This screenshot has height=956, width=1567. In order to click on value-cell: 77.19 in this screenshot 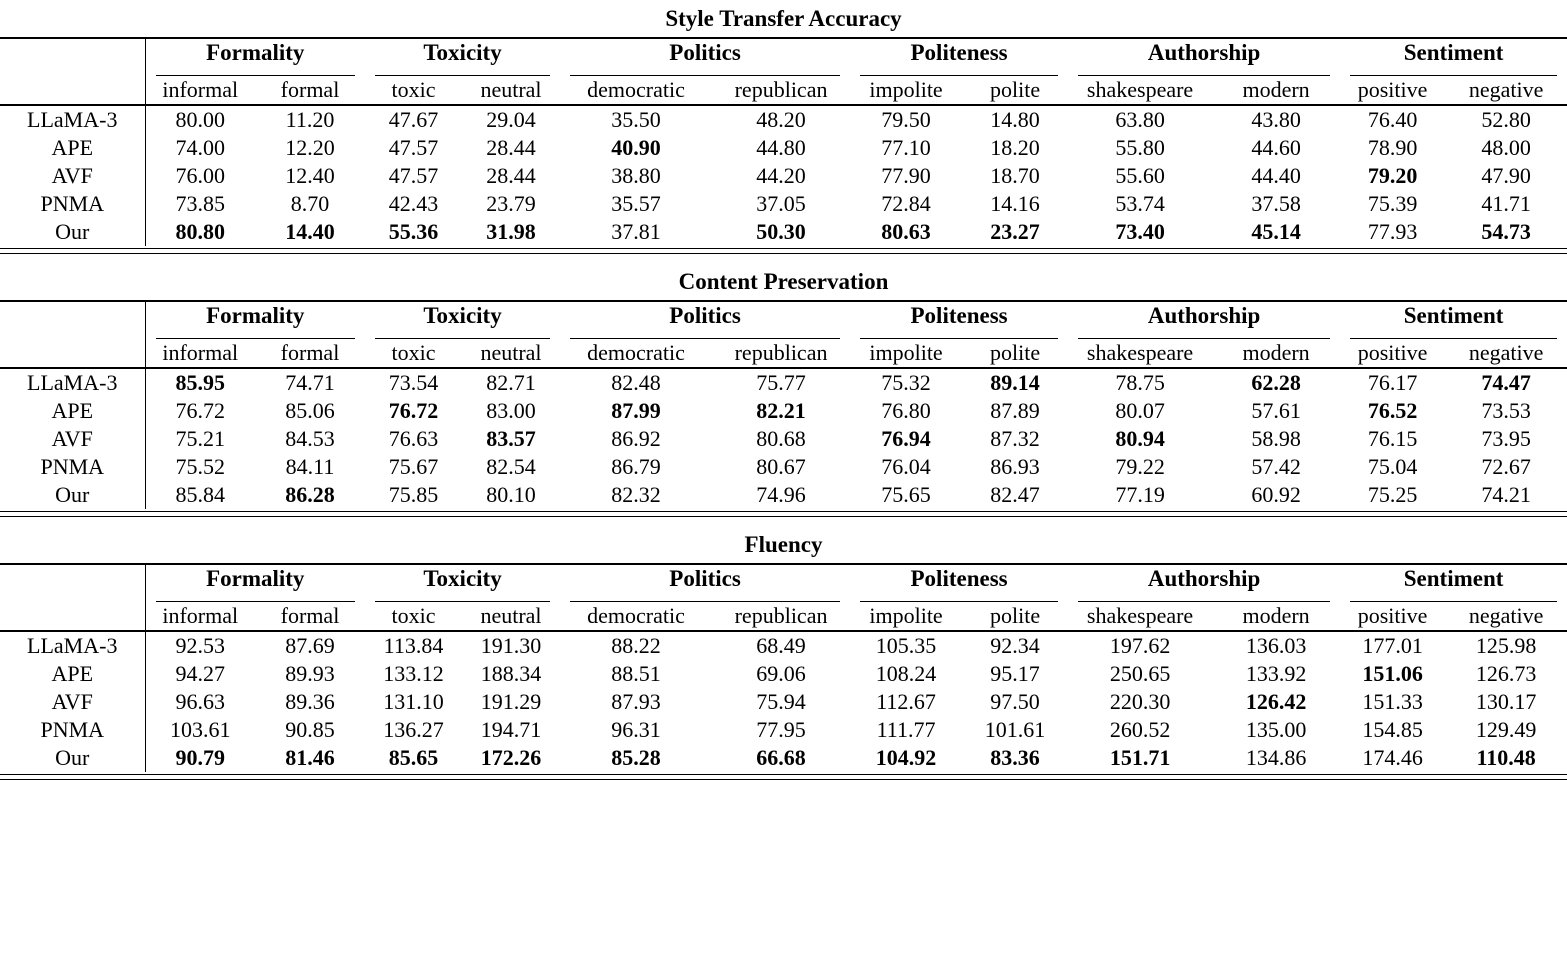, I will do `click(1140, 494)`.